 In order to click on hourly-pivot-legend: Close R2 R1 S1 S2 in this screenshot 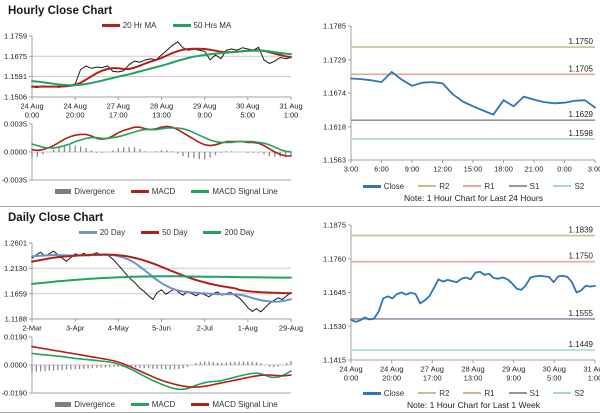, I will do `click(452, 186)`.